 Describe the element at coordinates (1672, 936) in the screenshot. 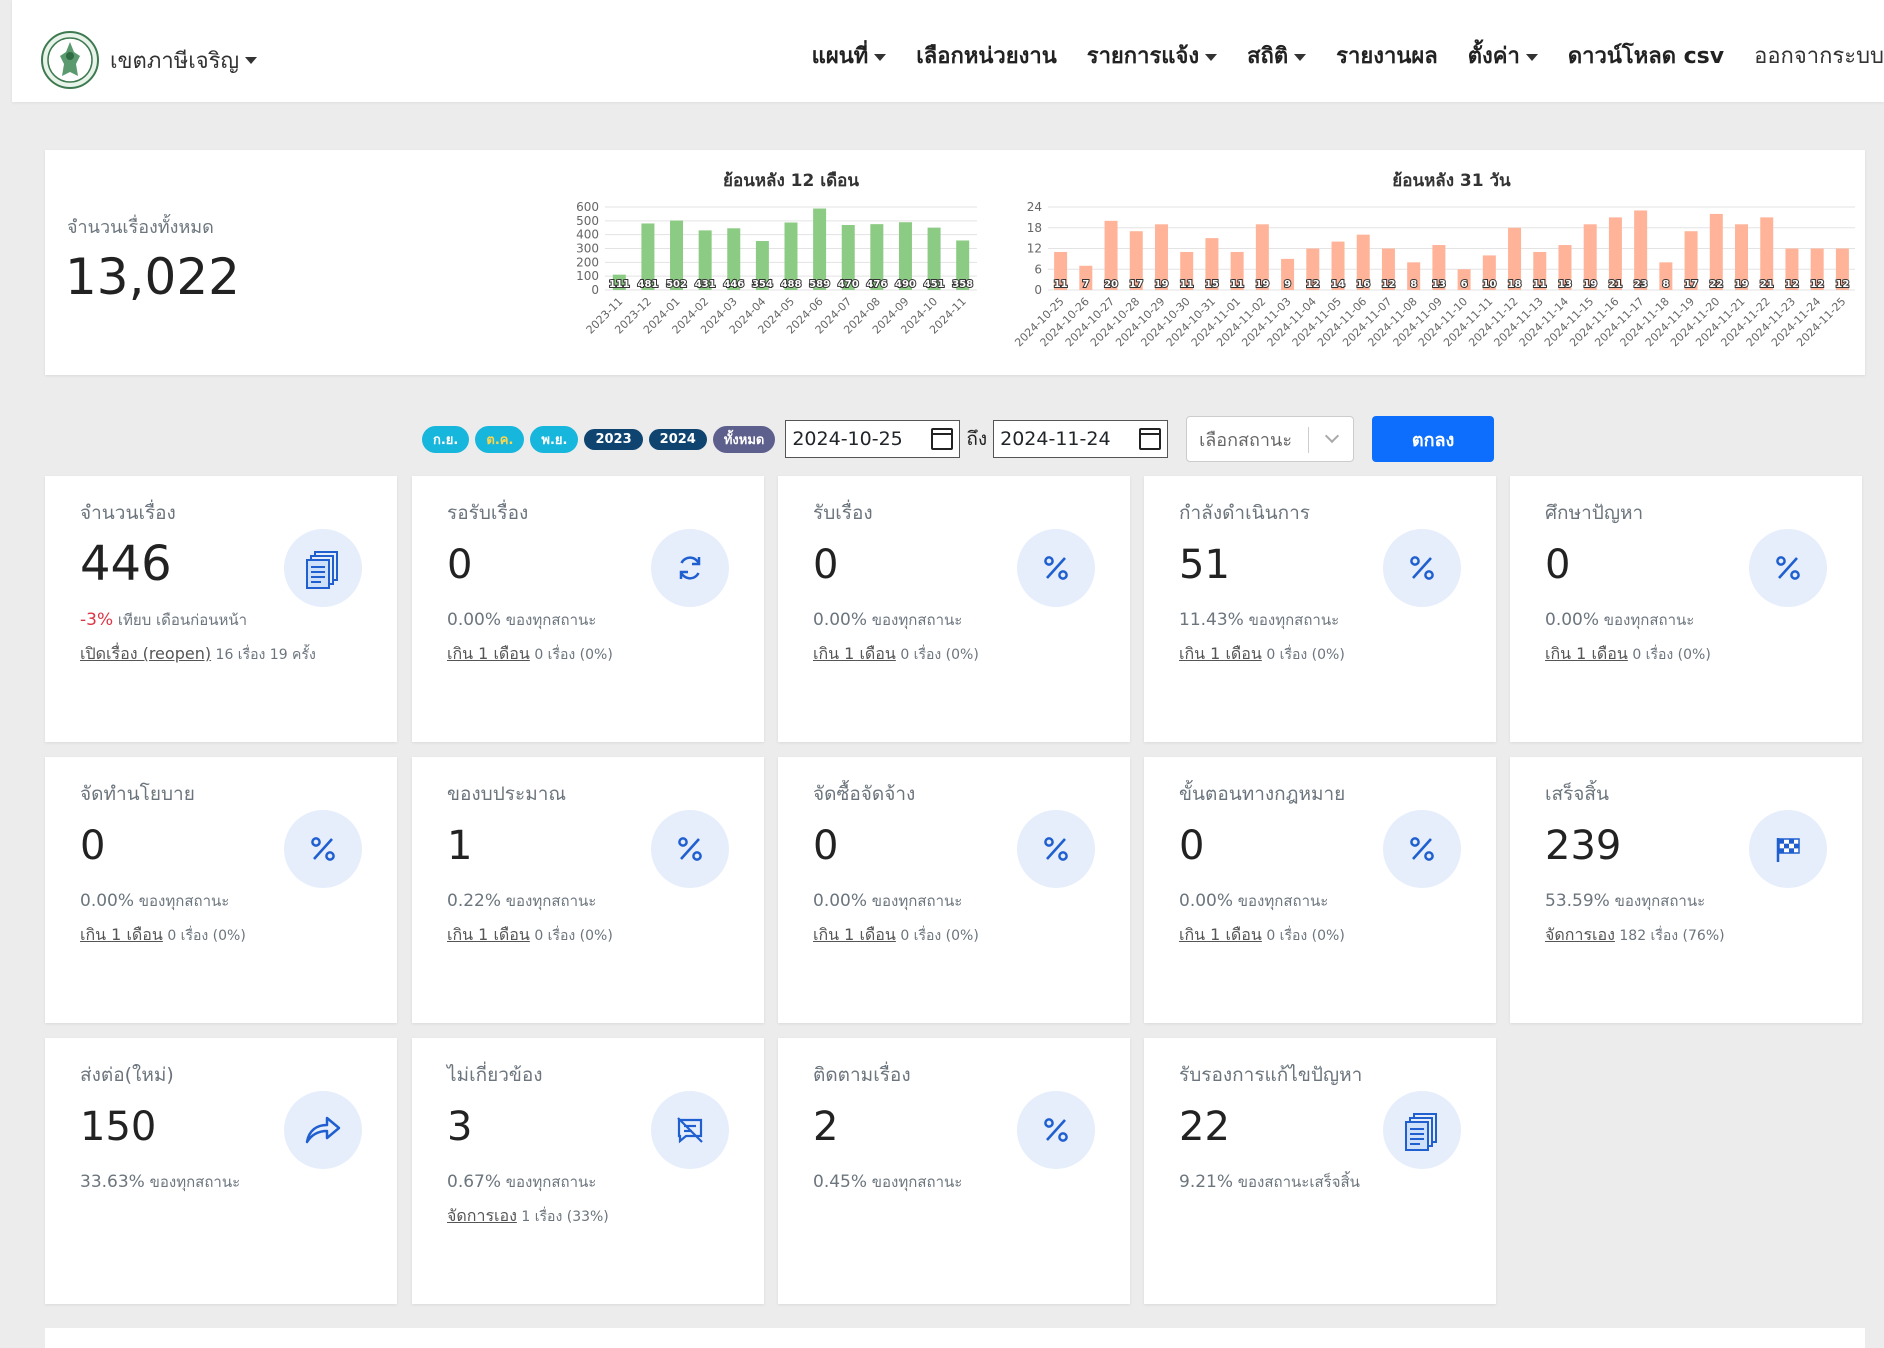

I see `card-detail-text: 182 เรื่อง (76%)` at that location.